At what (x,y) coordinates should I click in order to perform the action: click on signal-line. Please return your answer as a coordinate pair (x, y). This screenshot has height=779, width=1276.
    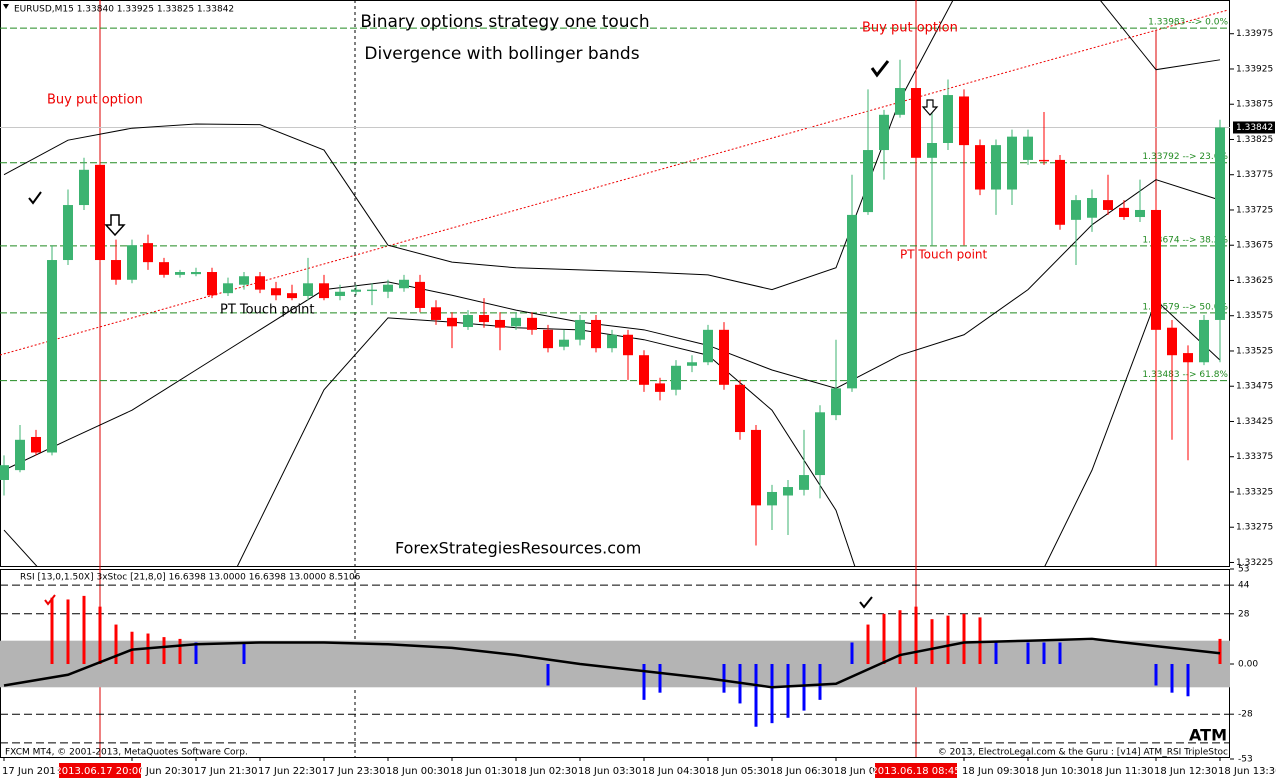
    Looking at the image, I should click on (612, 663).